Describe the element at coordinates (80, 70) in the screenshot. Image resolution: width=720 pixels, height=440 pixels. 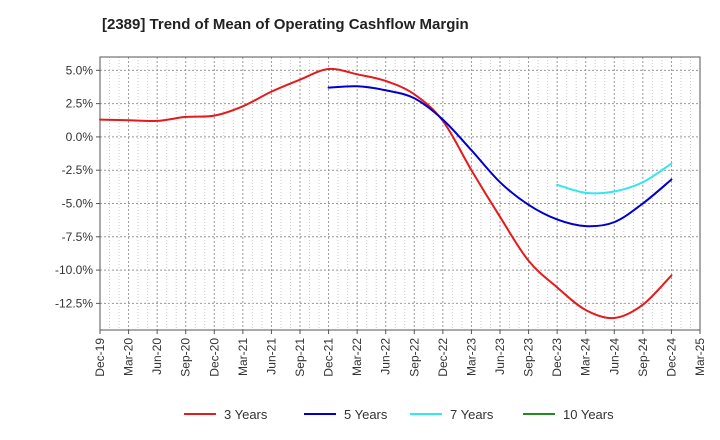
I see `y-tick-label: 5.0%` at that location.